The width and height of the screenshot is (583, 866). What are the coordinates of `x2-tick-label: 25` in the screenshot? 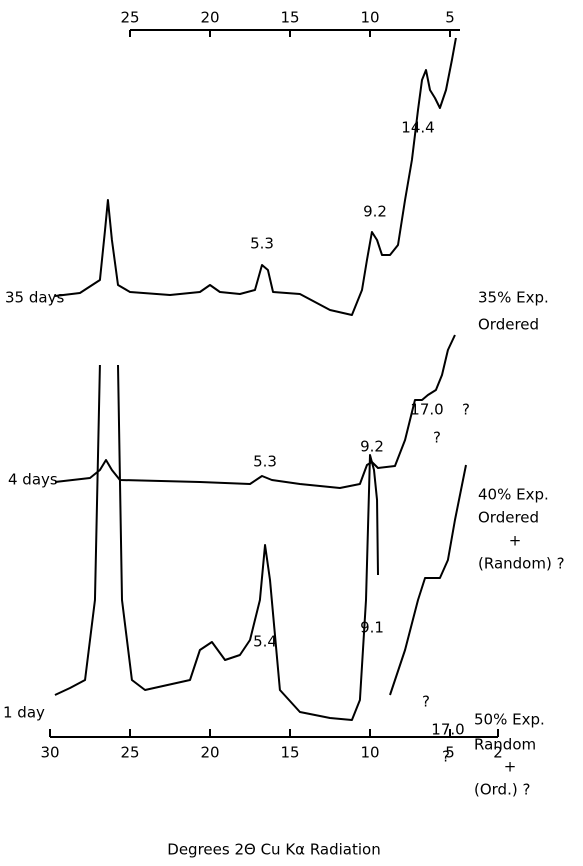 It's located at (129, 18).